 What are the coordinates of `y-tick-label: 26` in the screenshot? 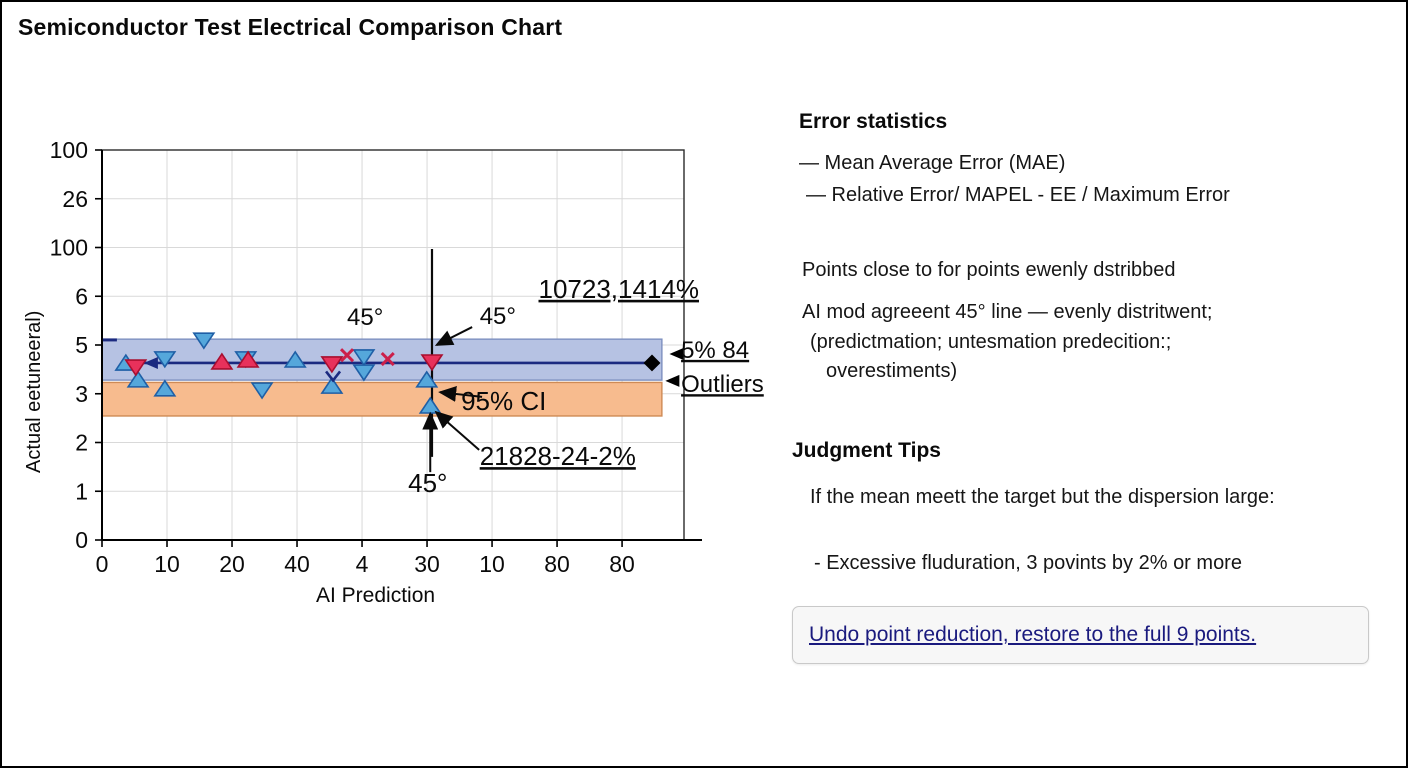 It's located at (75, 199).